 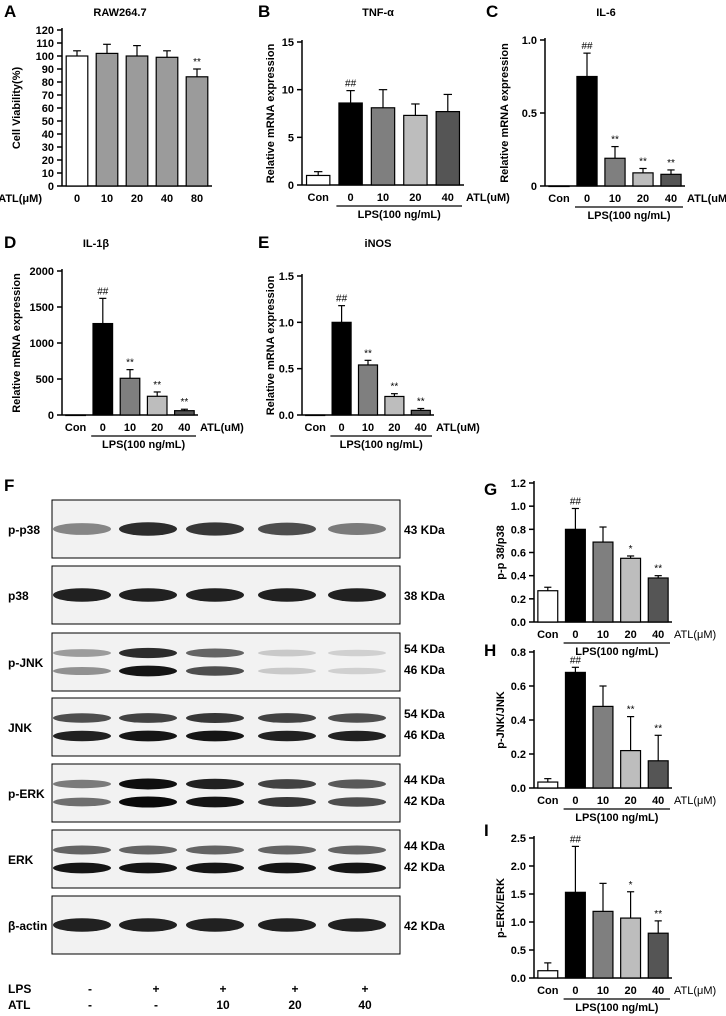 I want to click on y-tick-label-A: 60, so click(x=48, y=109).